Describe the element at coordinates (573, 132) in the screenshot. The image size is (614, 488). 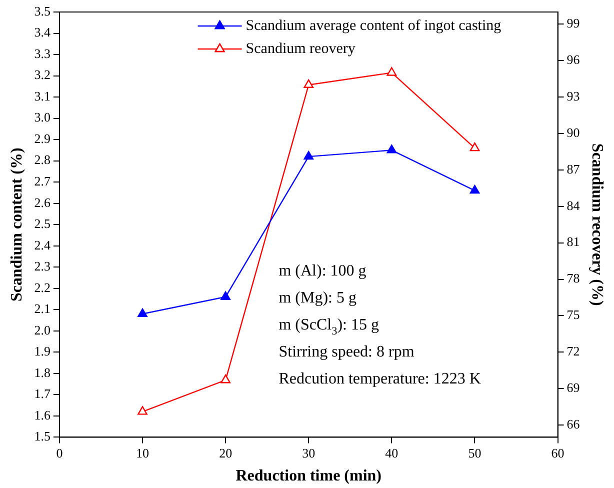
I see `y2-tick-label: 90` at that location.